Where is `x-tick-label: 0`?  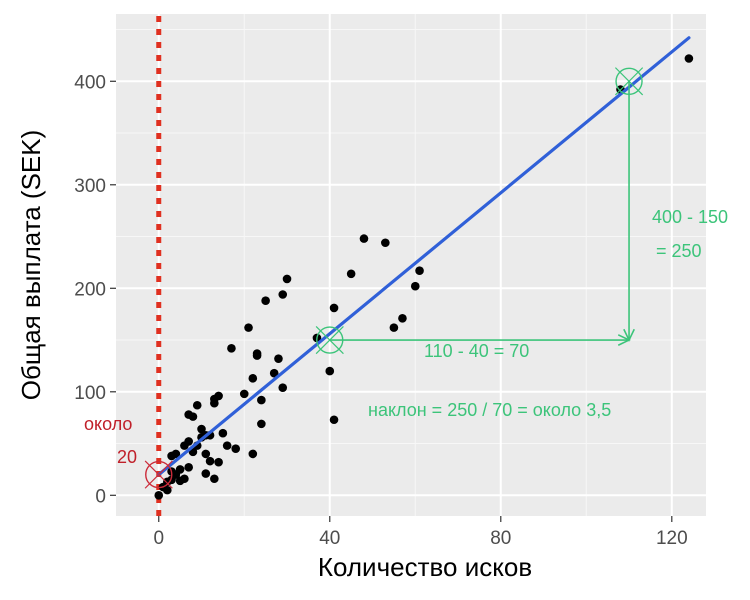
x-tick-label: 0 is located at coordinates (158, 538).